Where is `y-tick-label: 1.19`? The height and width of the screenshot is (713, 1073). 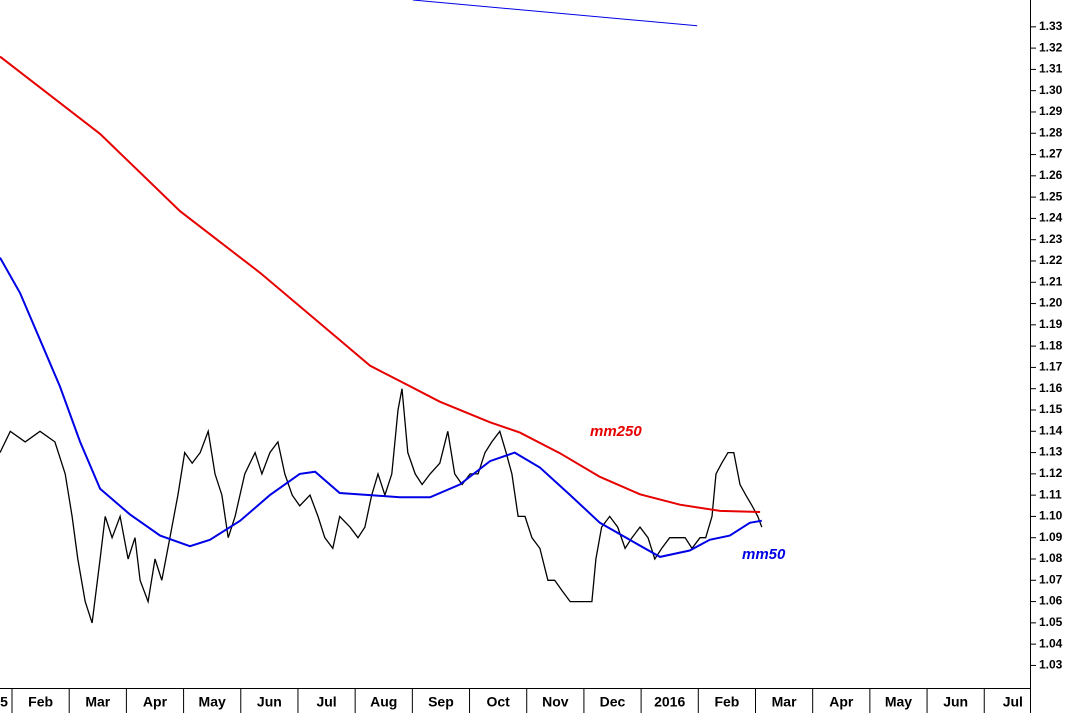
y-tick-label: 1.19 is located at coordinates (1051, 324).